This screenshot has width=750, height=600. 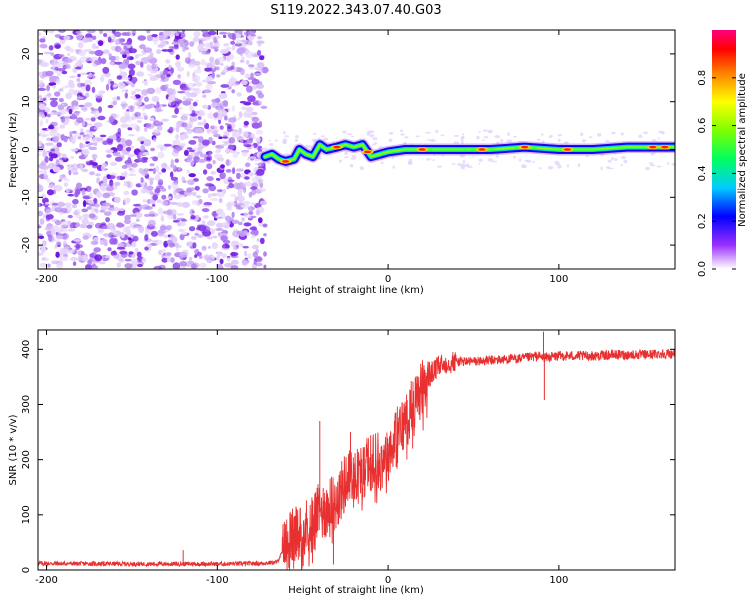 I want to click on y-tick-label: 200, so click(x=26, y=459).